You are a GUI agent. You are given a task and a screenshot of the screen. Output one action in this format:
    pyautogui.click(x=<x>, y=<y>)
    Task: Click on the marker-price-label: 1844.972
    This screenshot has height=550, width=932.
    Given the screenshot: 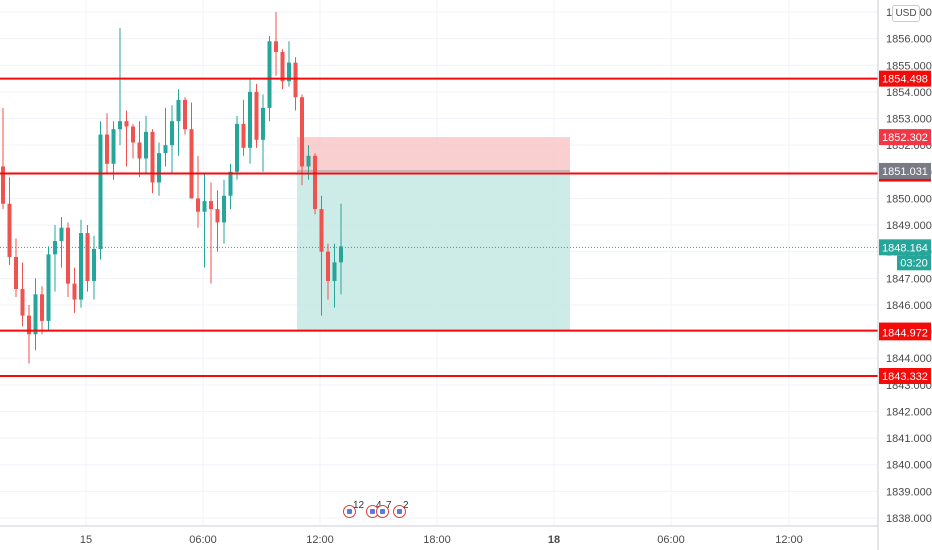 What is the action you would take?
    pyautogui.click(x=905, y=332)
    